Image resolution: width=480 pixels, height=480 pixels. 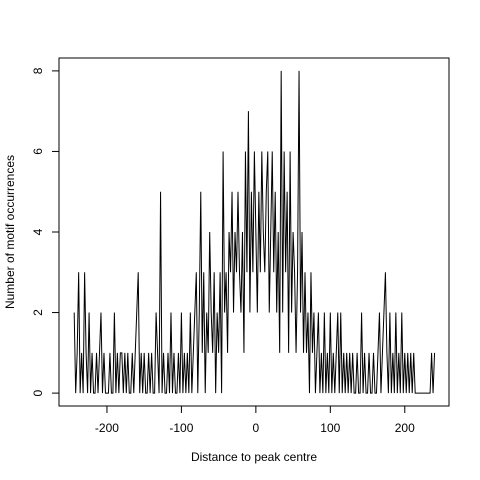 I want to click on x-tick-label: -100, so click(x=181, y=428).